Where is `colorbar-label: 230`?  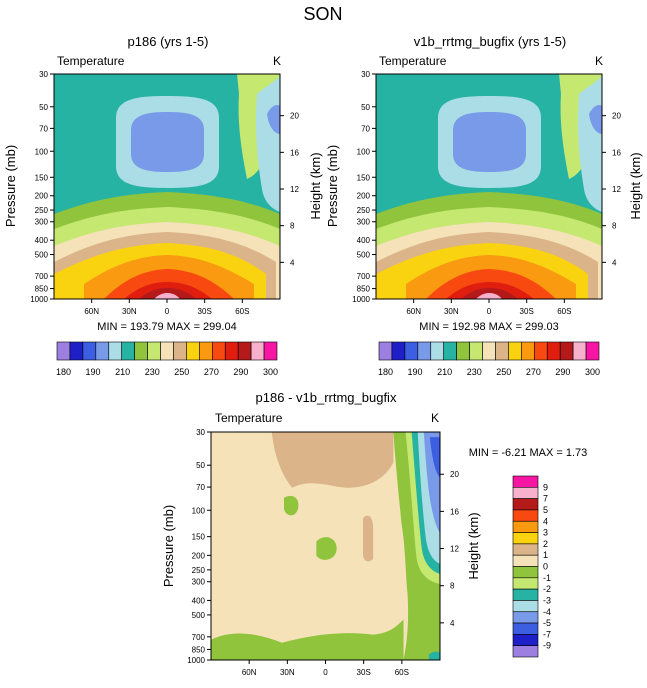 colorbar-label: 230 is located at coordinates (474, 372).